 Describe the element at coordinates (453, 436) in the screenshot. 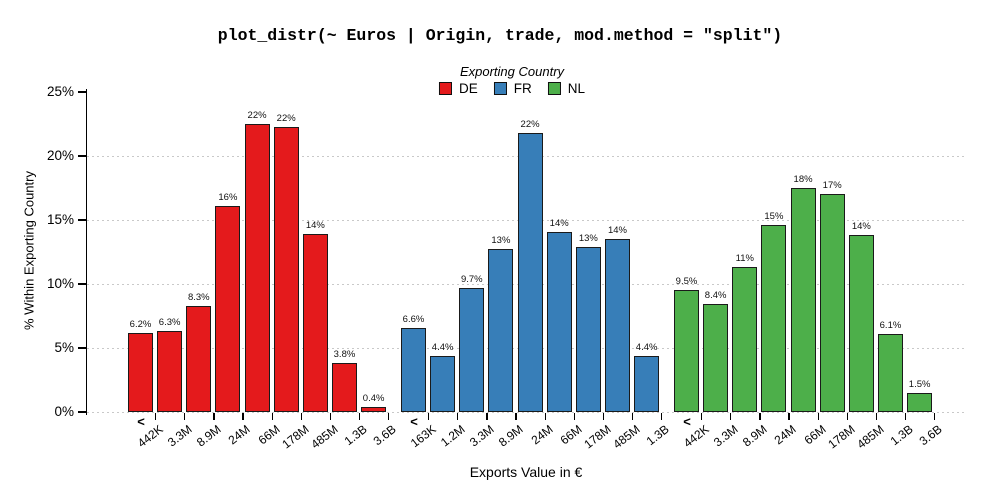

I see `x-tick-label: 1.2M` at that location.